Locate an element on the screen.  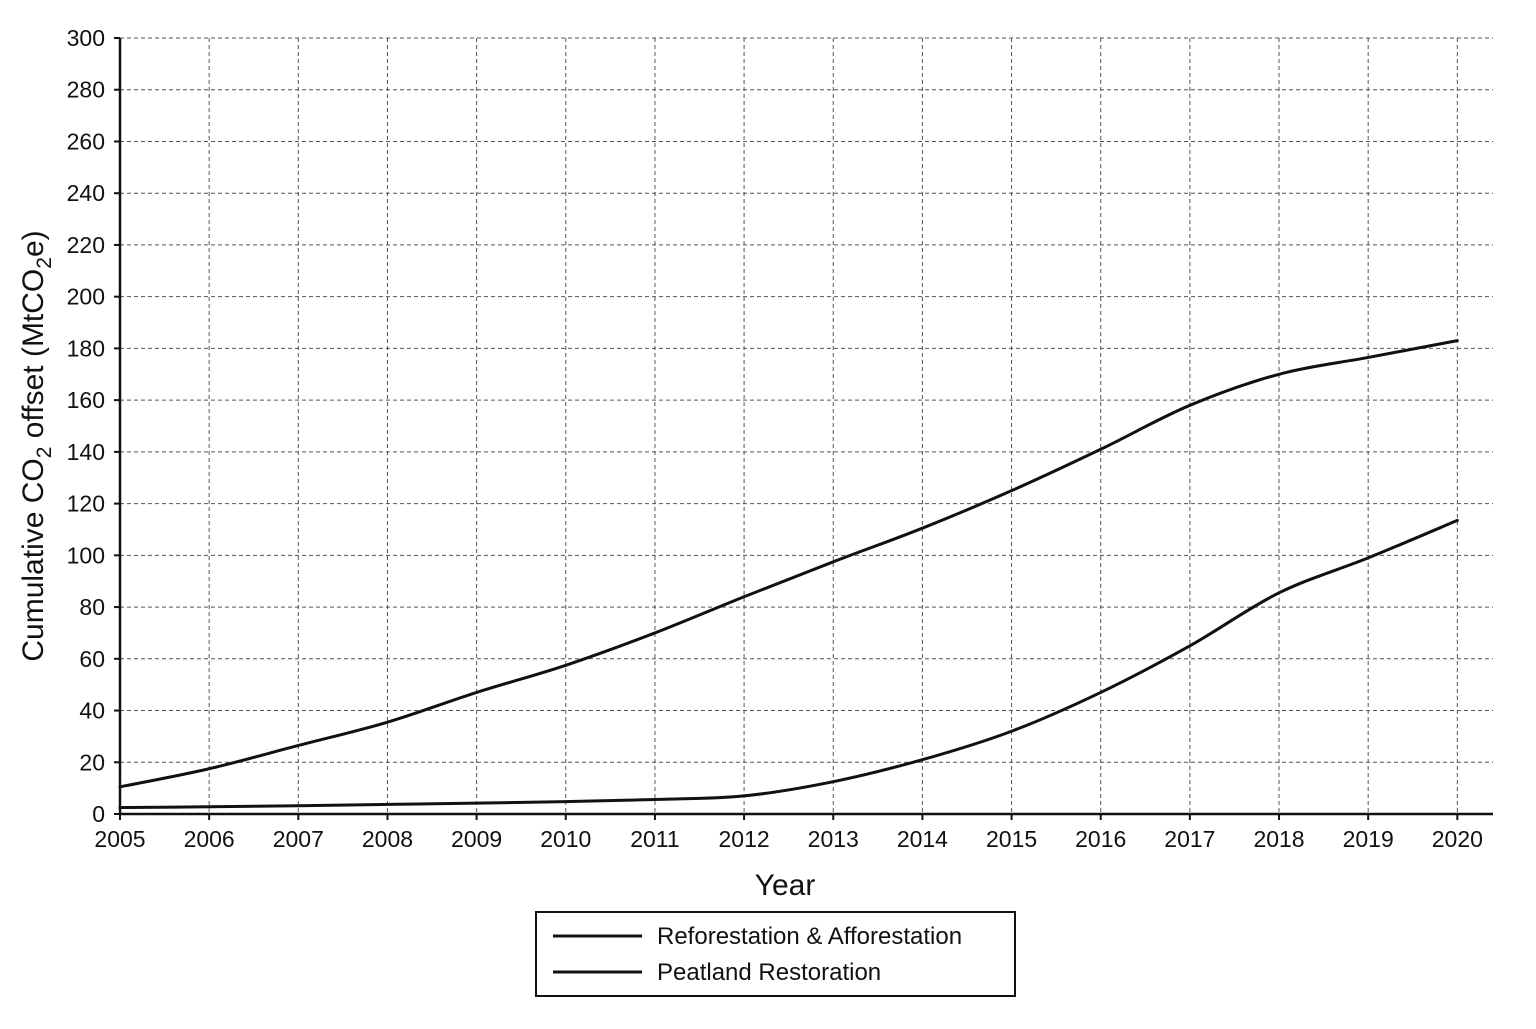
x-tick-label: 2012 is located at coordinates (744, 839).